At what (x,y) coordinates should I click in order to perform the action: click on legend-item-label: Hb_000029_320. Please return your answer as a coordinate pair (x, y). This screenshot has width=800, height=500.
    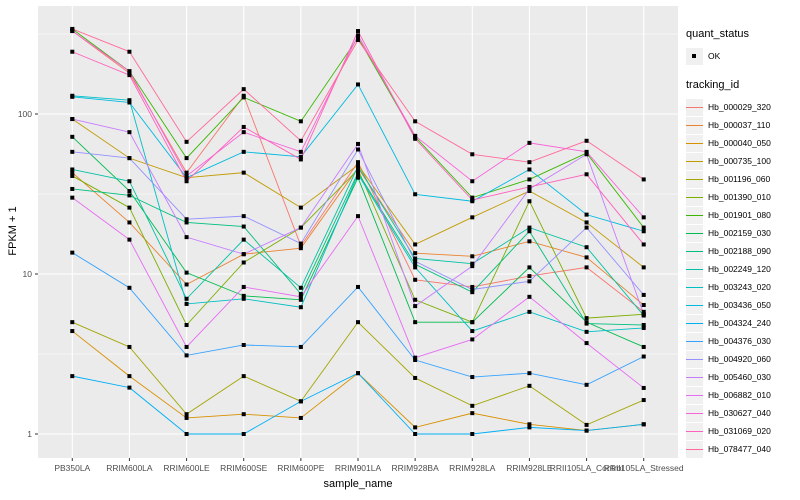
    Looking at the image, I should click on (739, 107).